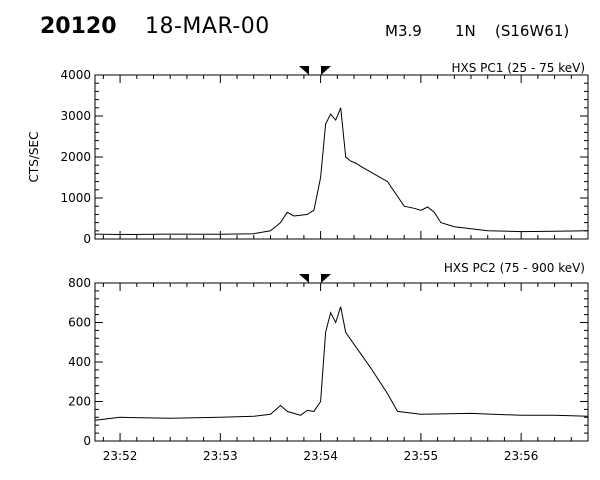  What do you see at coordinates (78, 26) in the screenshot?
I see `event-id: 20120` at bounding box center [78, 26].